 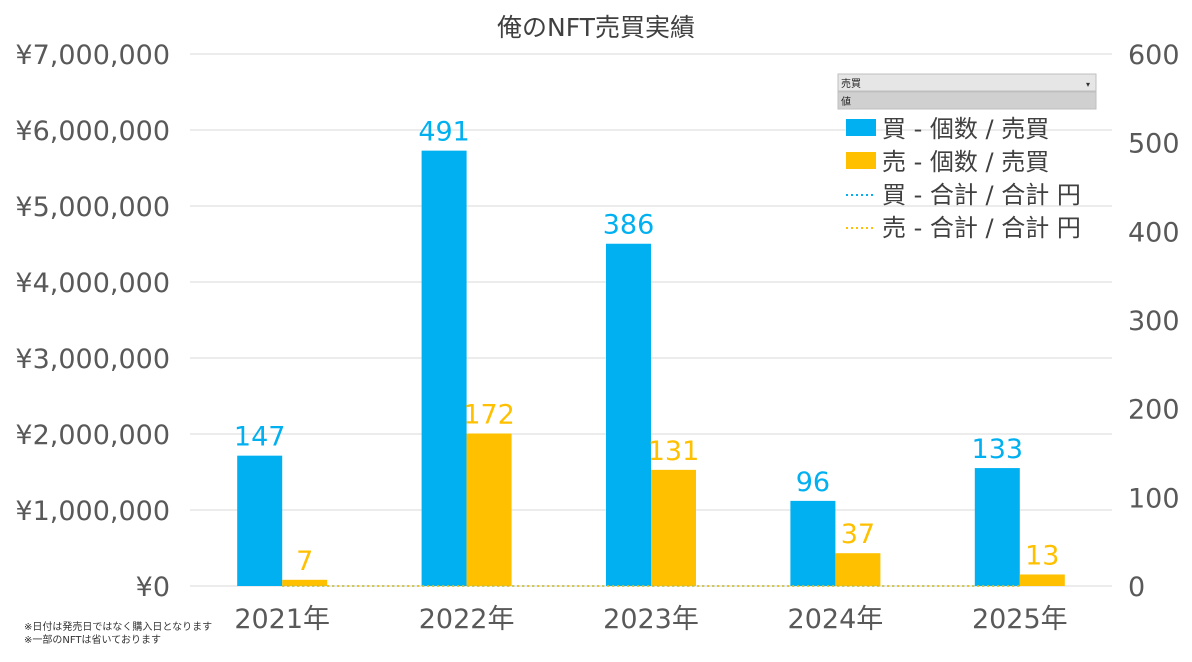 I want to click on x-tick-label: 2022年, so click(x=467, y=619).